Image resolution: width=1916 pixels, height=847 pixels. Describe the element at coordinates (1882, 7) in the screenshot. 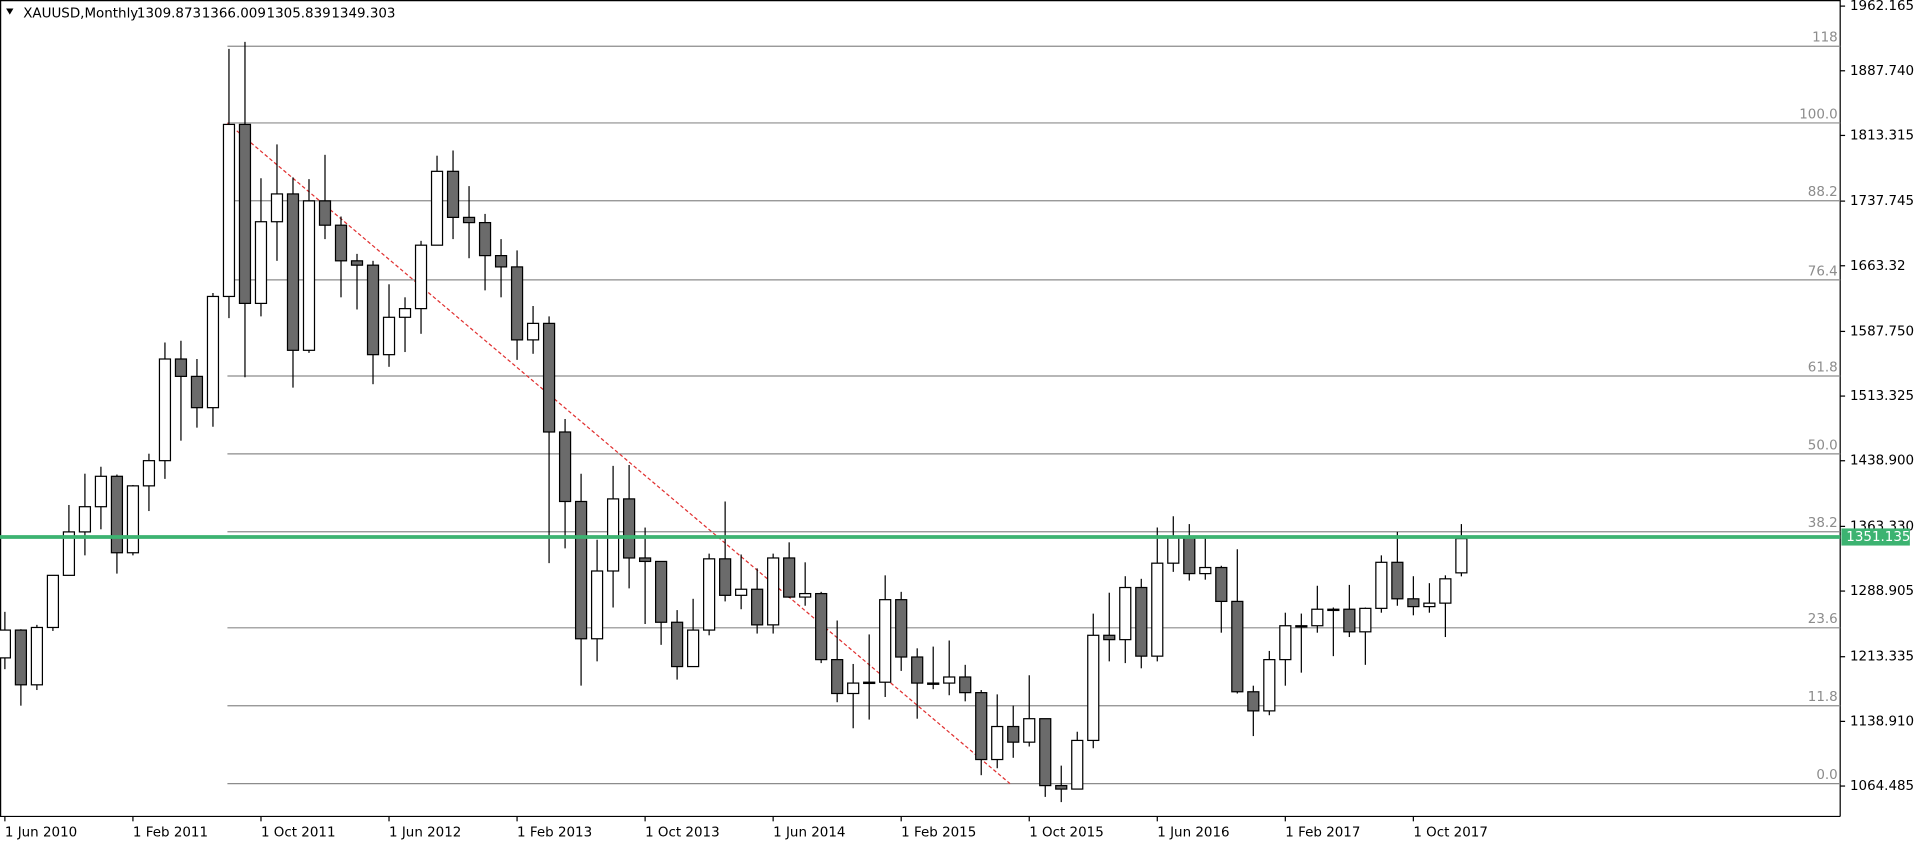

I see `y-tick-label: 1962.165` at that location.